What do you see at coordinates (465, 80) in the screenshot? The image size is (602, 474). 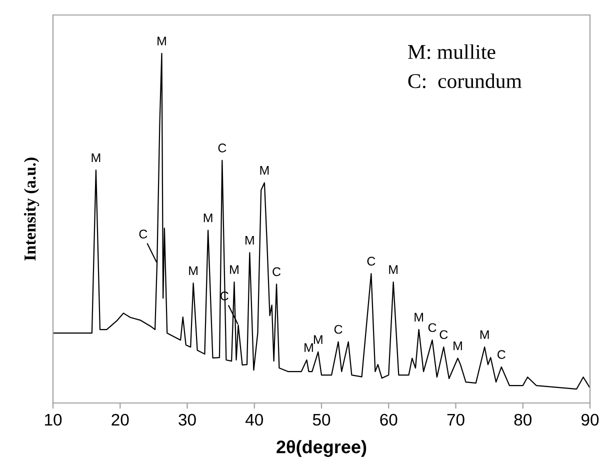 I see `annotation: C: corundum` at bounding box center [465, 80].